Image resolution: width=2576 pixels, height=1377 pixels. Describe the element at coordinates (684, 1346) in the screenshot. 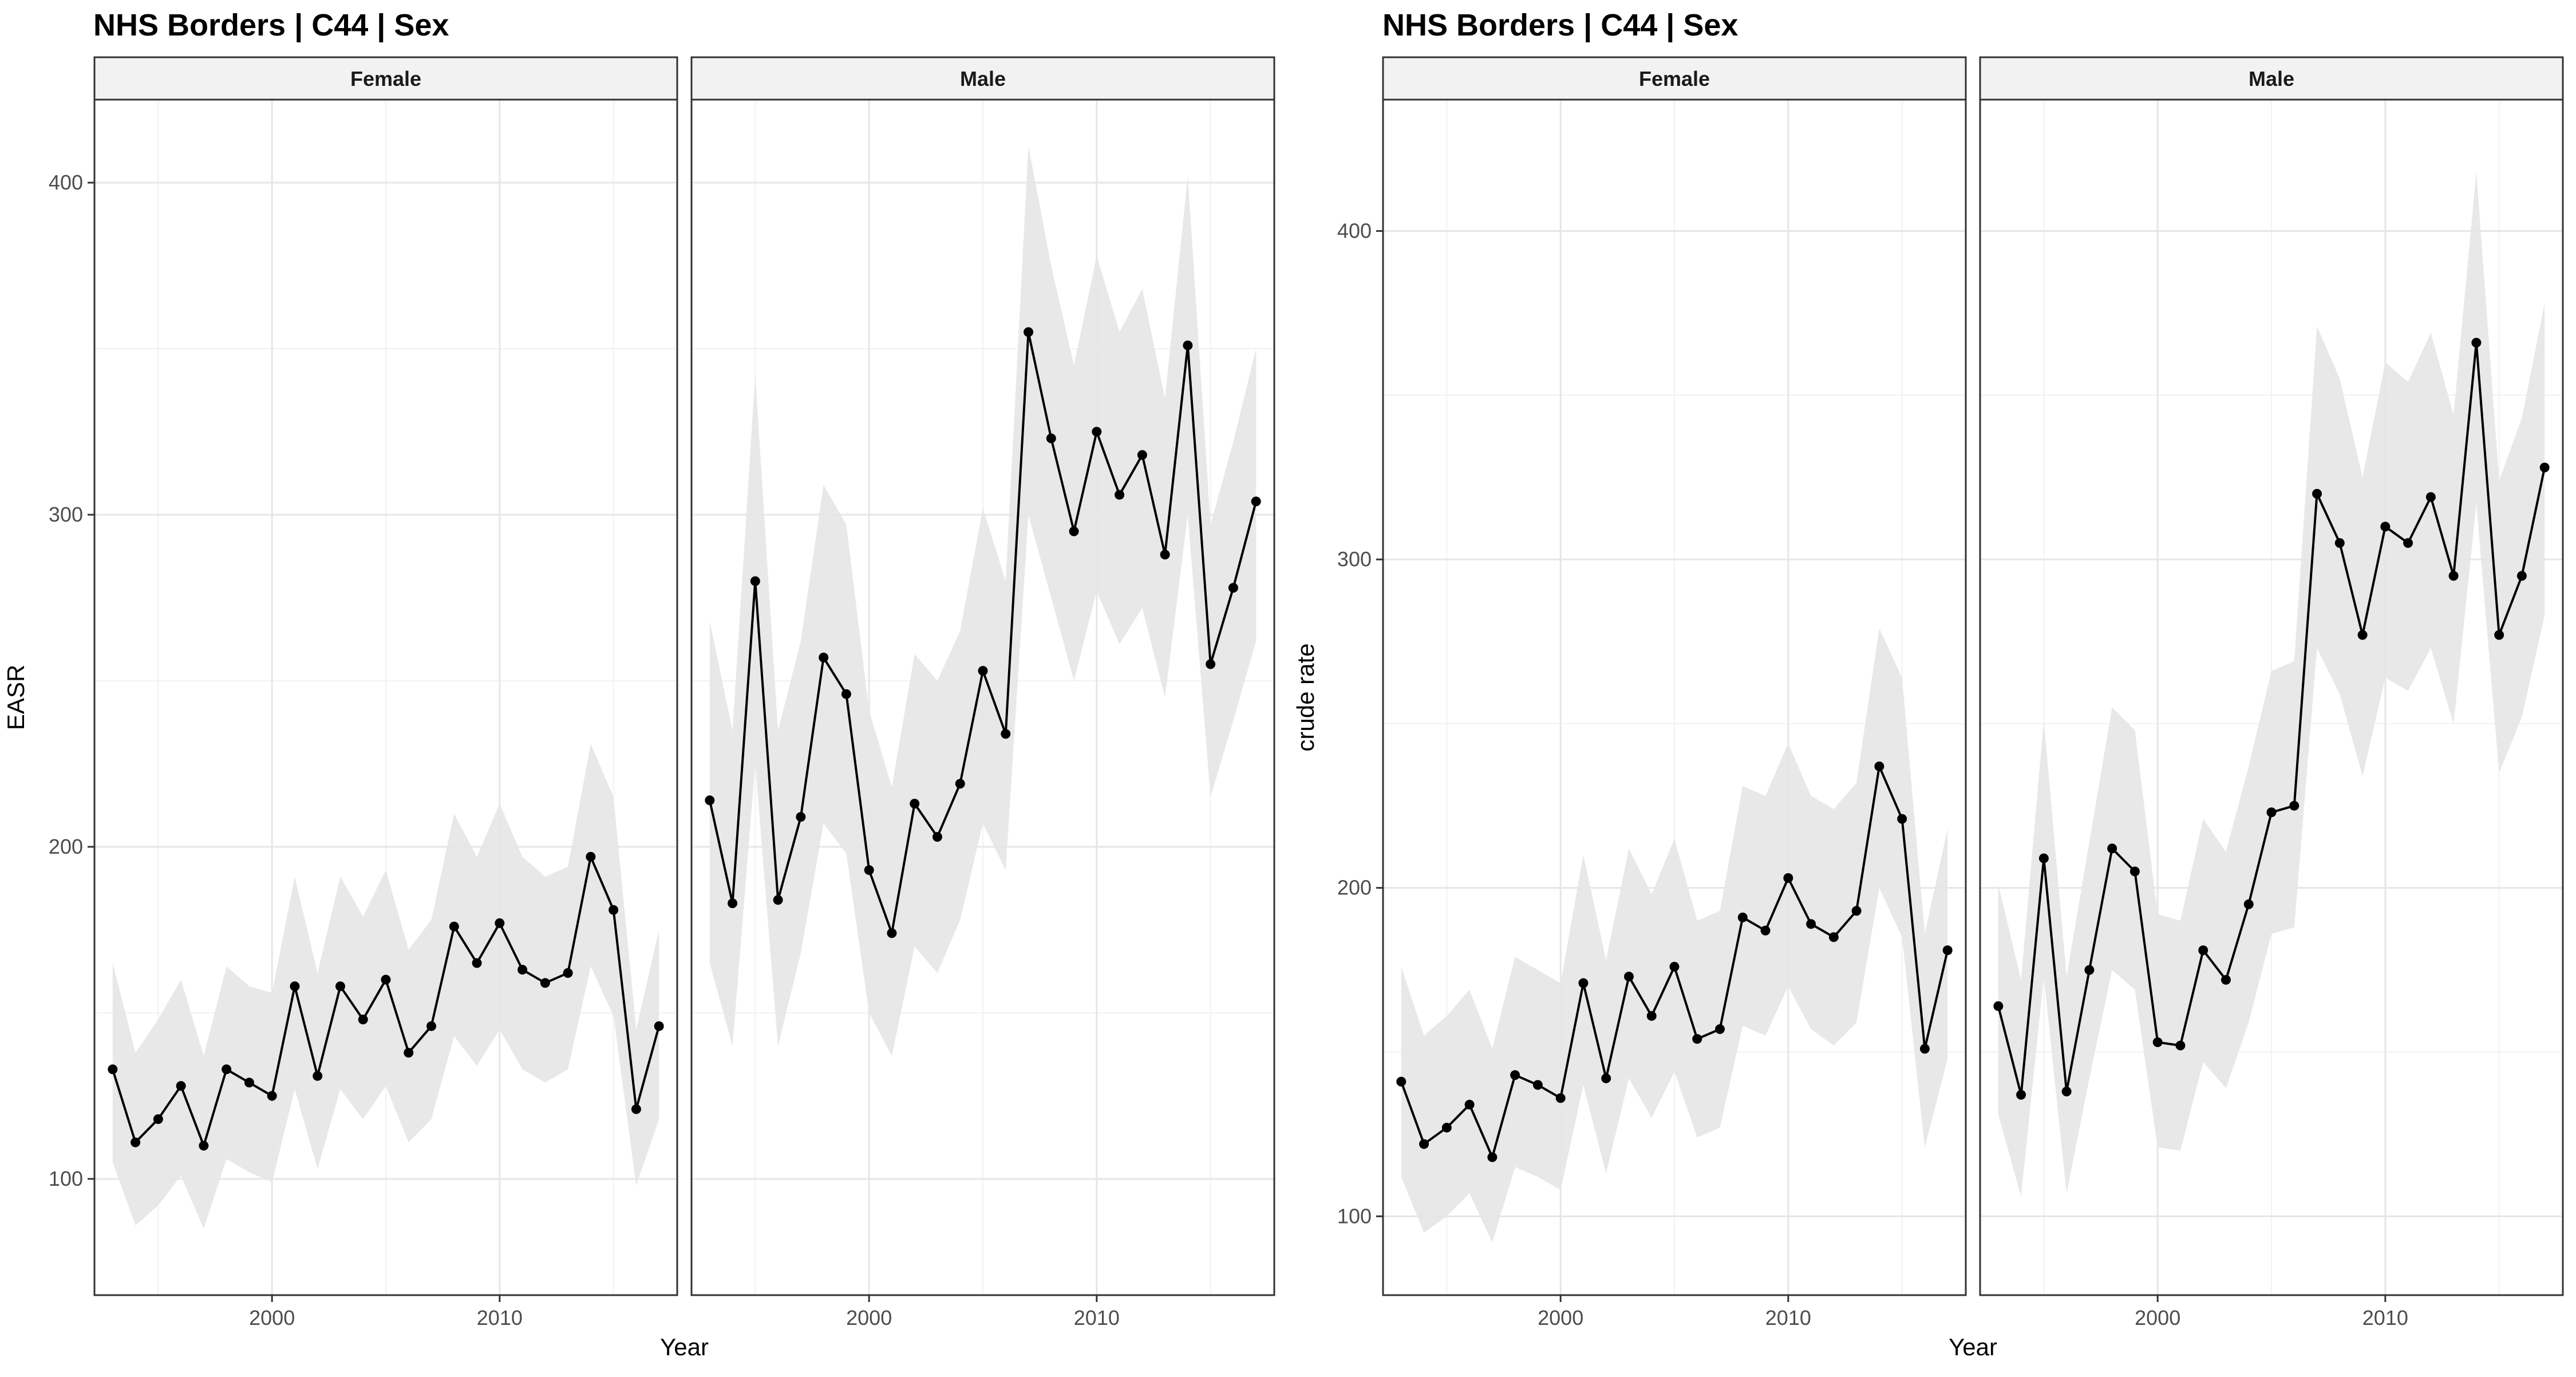

I see `x-axis-label: Year` at that location.